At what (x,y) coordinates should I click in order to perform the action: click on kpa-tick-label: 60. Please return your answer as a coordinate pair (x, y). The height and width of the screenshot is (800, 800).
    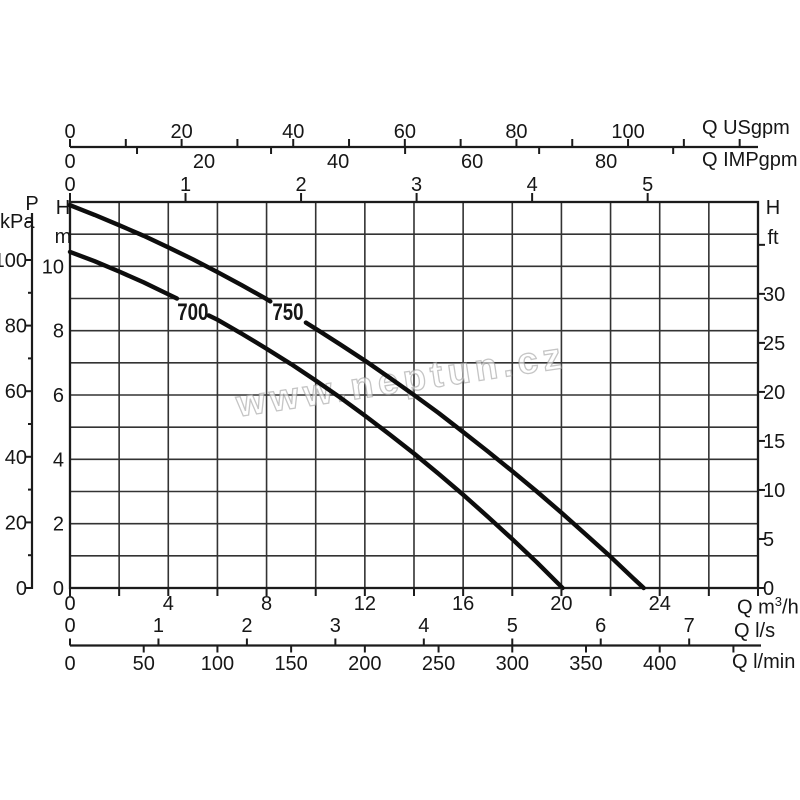
    Looking at the image, I should click on (16, 392).